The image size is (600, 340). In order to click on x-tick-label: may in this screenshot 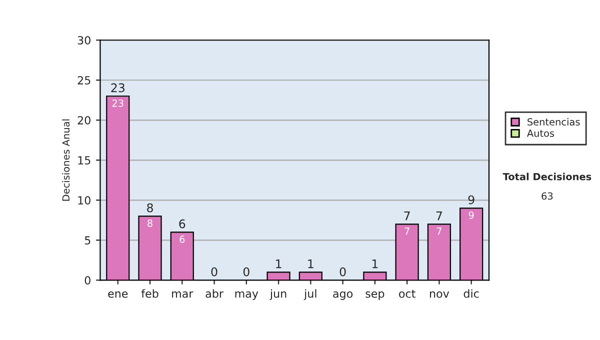, I will do `click(246, 295)`.